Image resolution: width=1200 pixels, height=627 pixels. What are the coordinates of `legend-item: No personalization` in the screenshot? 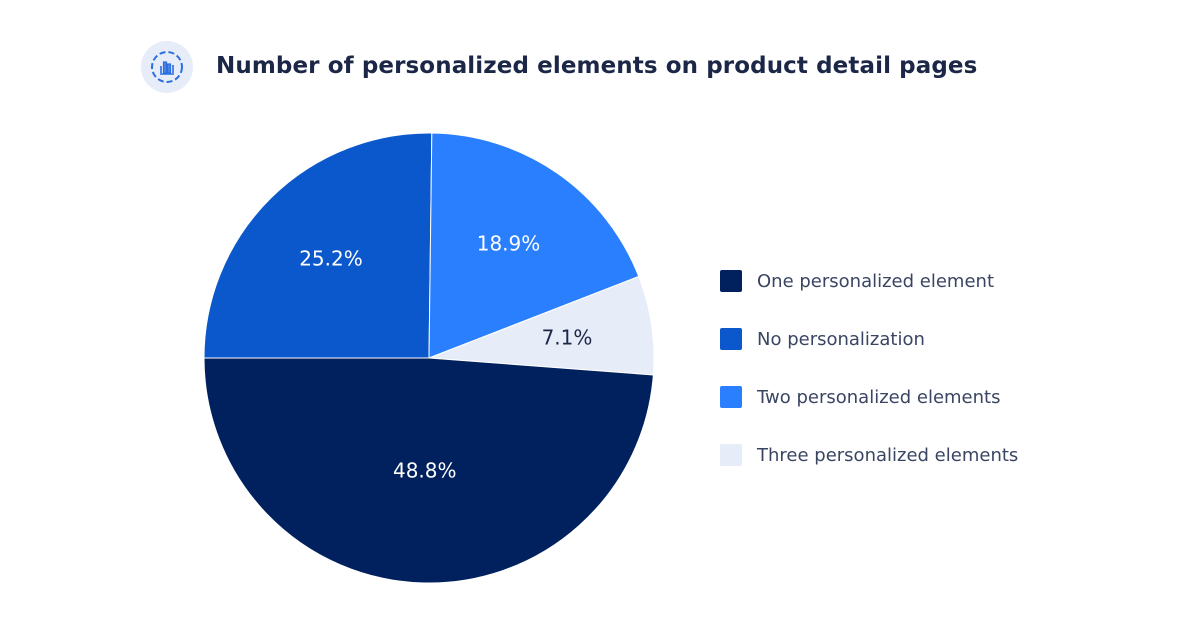 It's located at (869, 339).